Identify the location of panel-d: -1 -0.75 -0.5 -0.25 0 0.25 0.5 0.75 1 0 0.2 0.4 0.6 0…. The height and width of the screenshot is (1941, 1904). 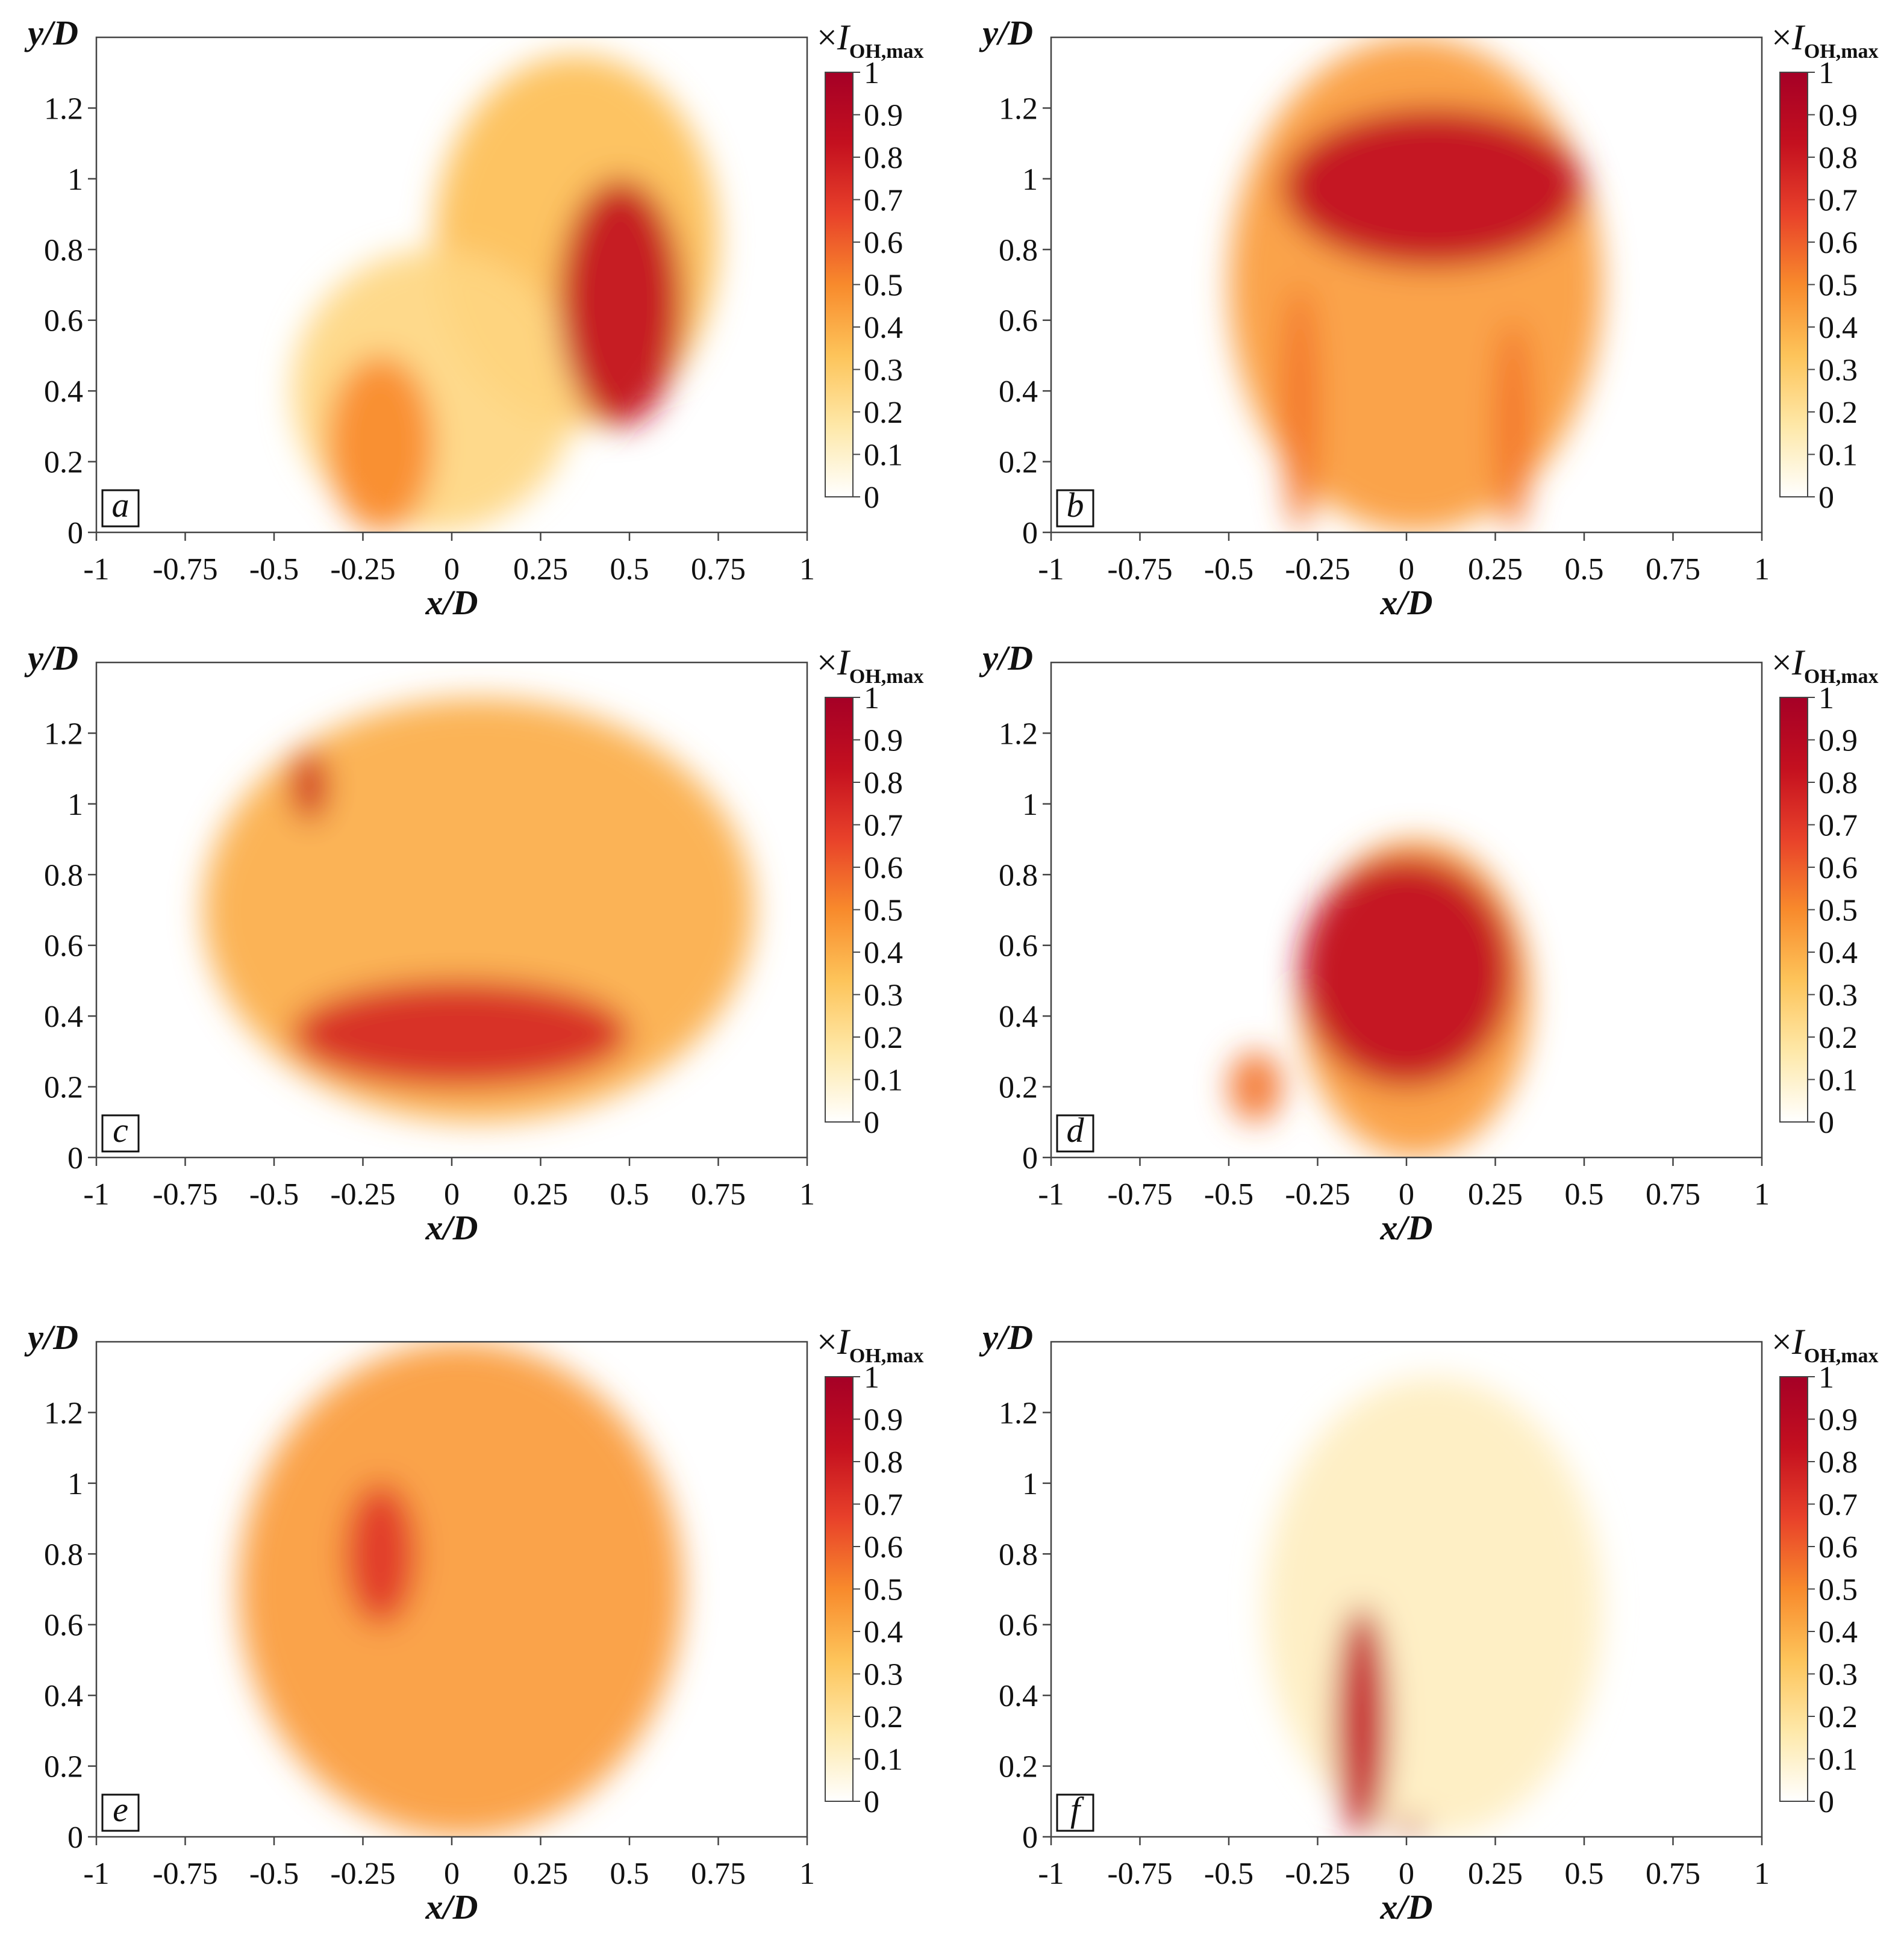
(1428, 943).